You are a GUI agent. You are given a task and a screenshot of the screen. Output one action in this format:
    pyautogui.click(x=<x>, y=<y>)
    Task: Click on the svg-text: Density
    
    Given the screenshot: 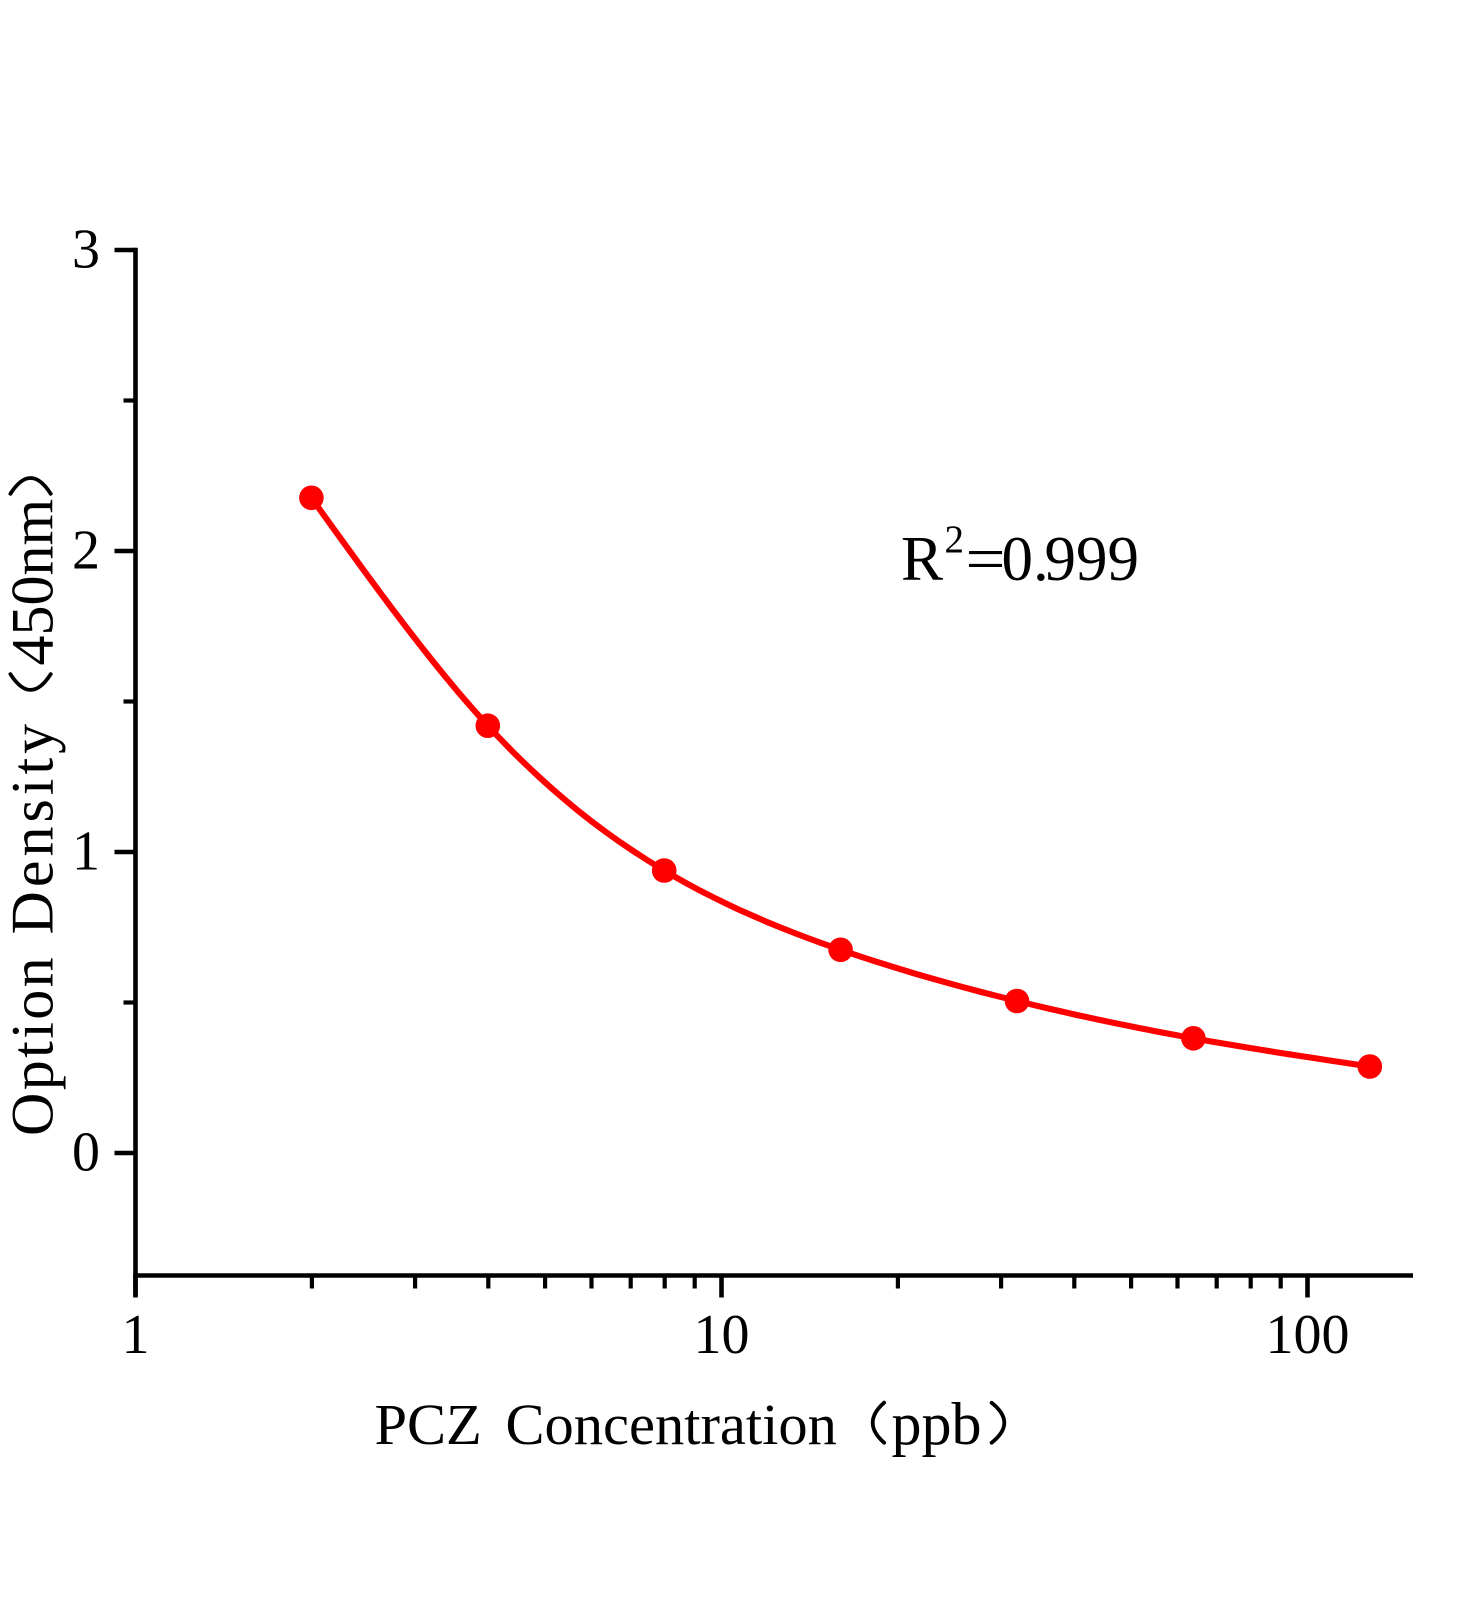 What is the action you would take?
    pyautogui.click(x=33, y=827)
    